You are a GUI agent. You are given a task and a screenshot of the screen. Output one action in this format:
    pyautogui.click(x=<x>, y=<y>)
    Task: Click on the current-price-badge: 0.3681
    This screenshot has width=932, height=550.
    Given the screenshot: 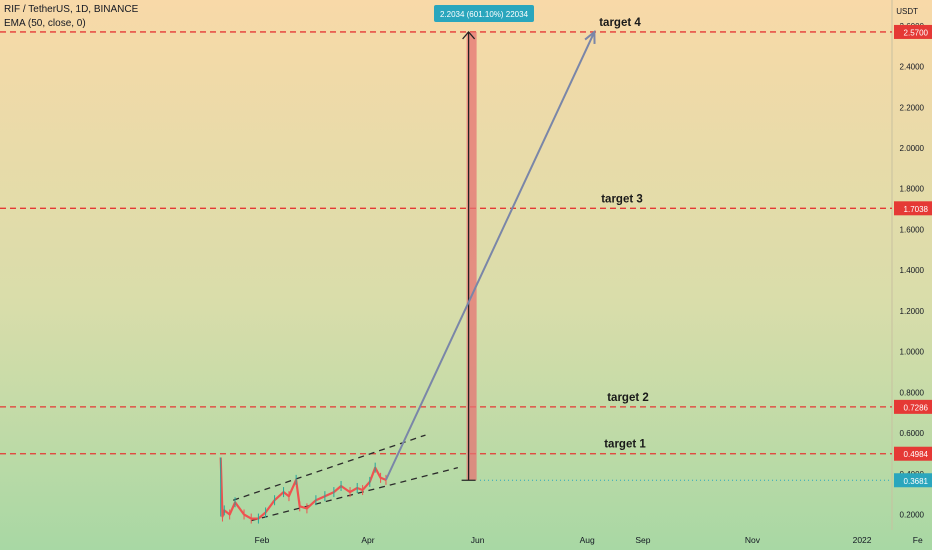 What is the action you would take?
    pyautogui.click(x=916, y=481)
    